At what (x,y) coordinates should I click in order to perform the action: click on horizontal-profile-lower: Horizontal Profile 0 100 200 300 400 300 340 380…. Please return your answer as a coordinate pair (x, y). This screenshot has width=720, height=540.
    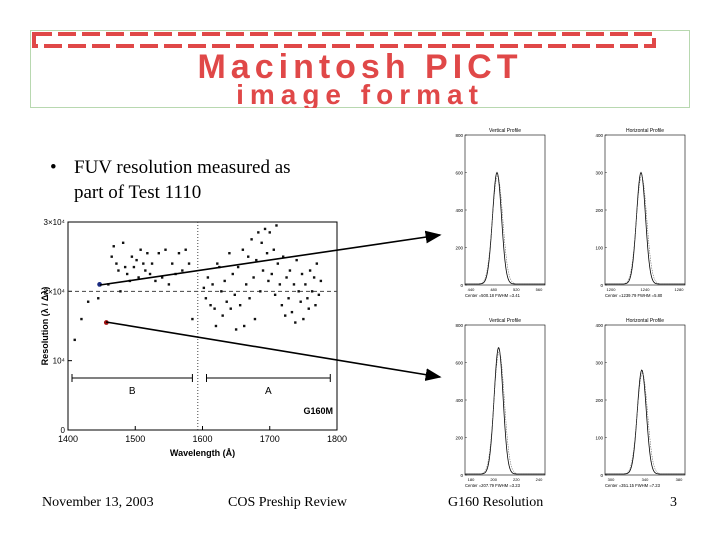
    Looking at the image, I should click on (640, 403).